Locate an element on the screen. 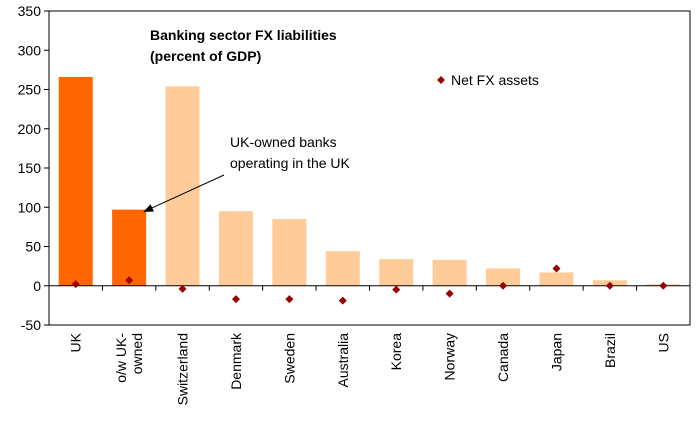 The image size is (698, 427). annotation-line-2: operating in the UK is located at coordinates (290, 163).